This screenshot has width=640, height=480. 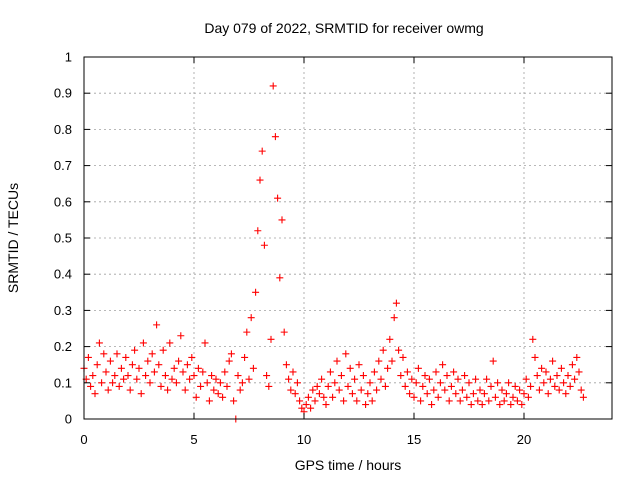 I want to click on y-tick-label: 0.5, so click(x=63, y=238).